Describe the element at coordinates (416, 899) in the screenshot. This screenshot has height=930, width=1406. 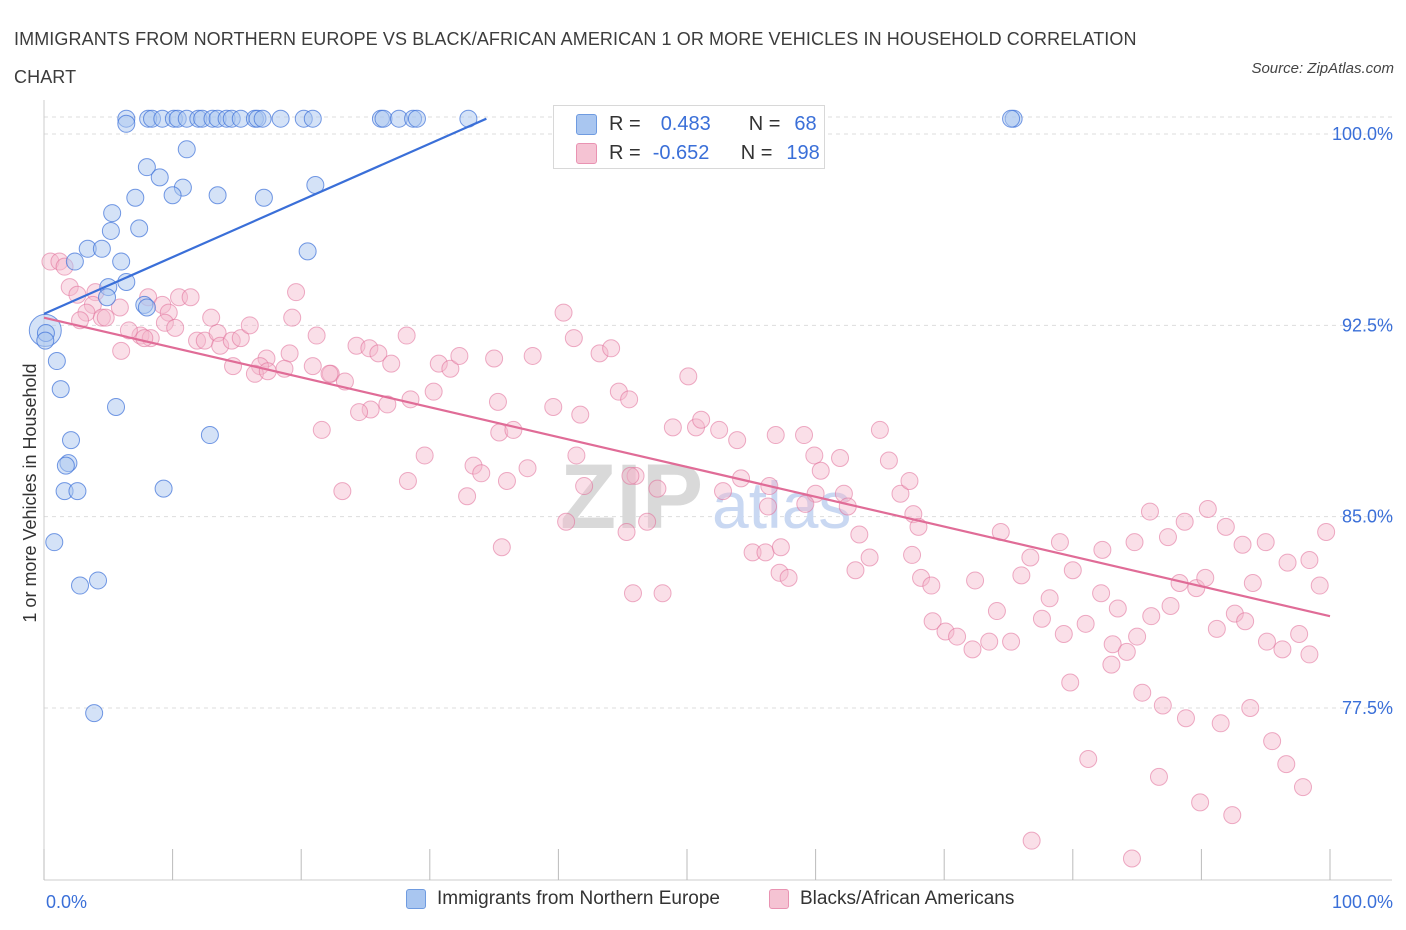
I see `legend-swatch-blue` at that location.